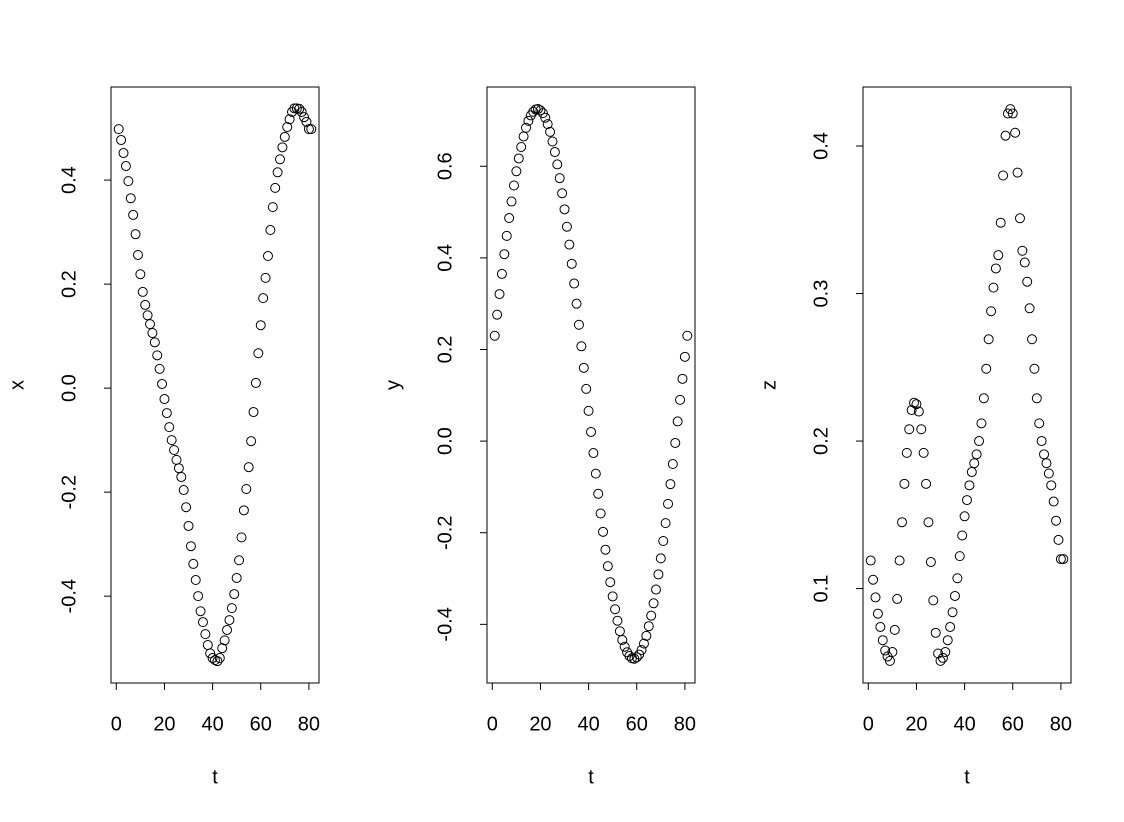  I want to click on y-axis-label: y, so click(393, 385).